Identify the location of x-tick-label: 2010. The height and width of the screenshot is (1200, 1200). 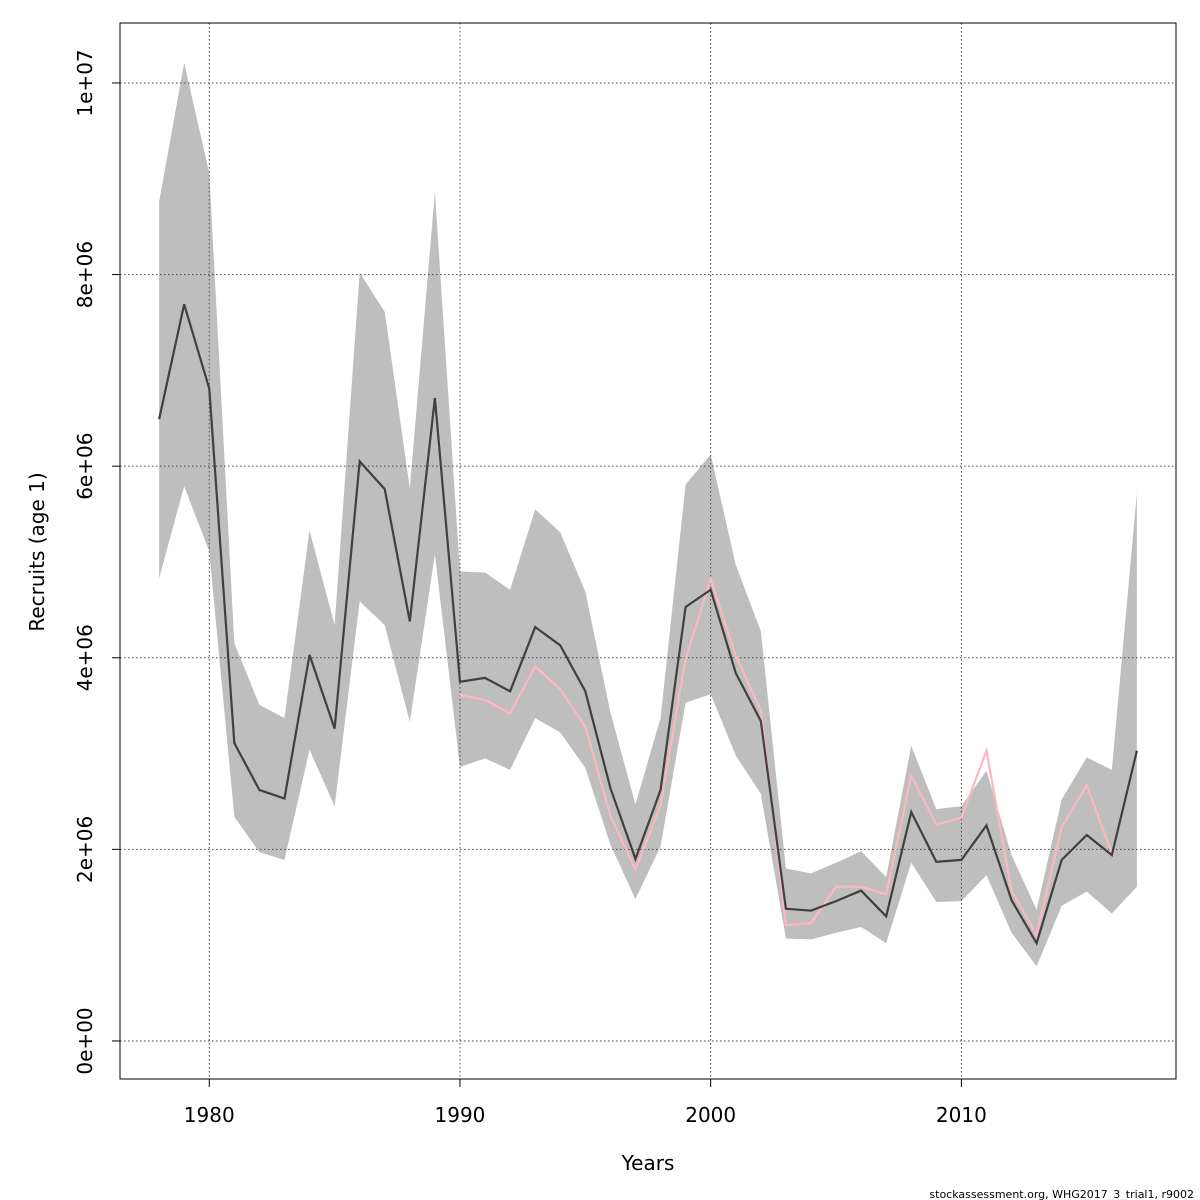
(961, 1115).